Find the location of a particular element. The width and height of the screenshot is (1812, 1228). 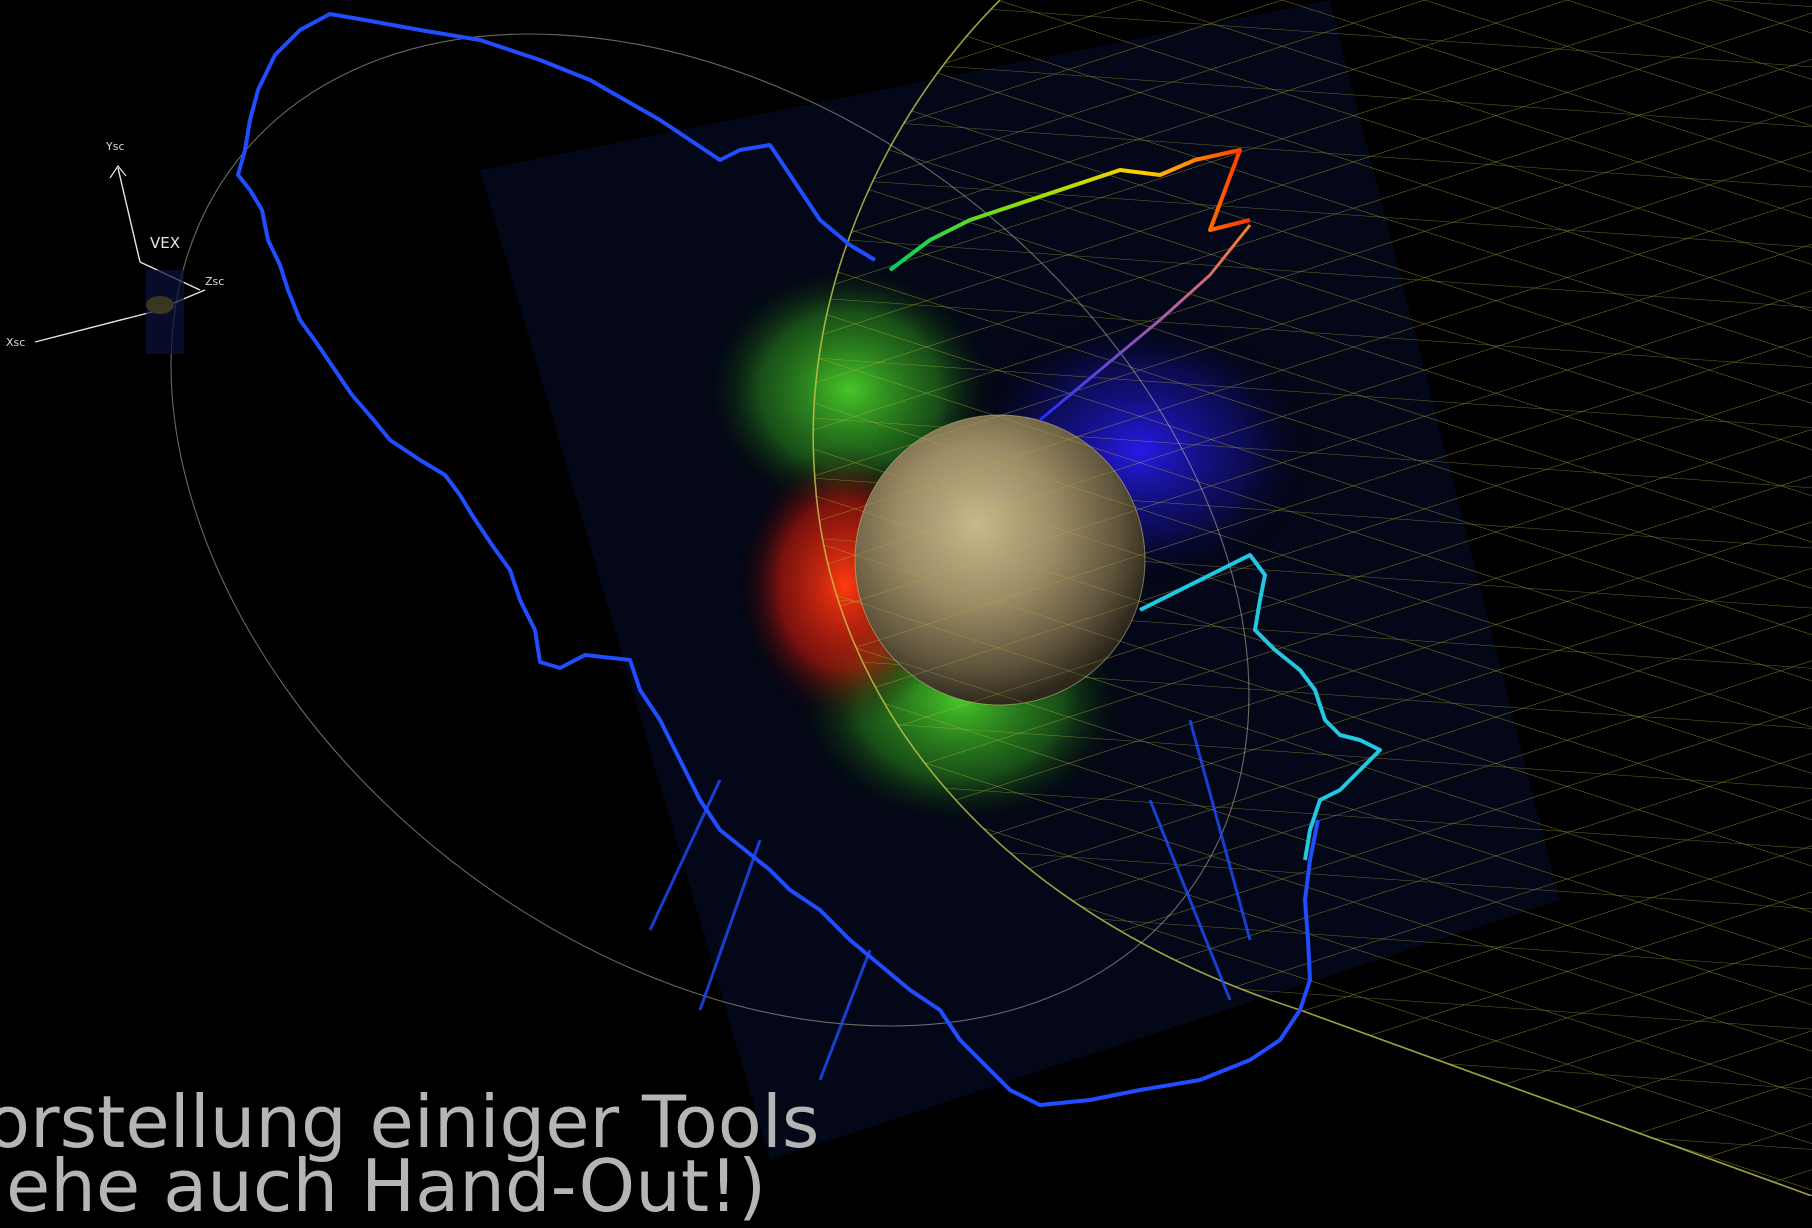

measurement-trace-diagonal is located at coordinates (1145, 323).